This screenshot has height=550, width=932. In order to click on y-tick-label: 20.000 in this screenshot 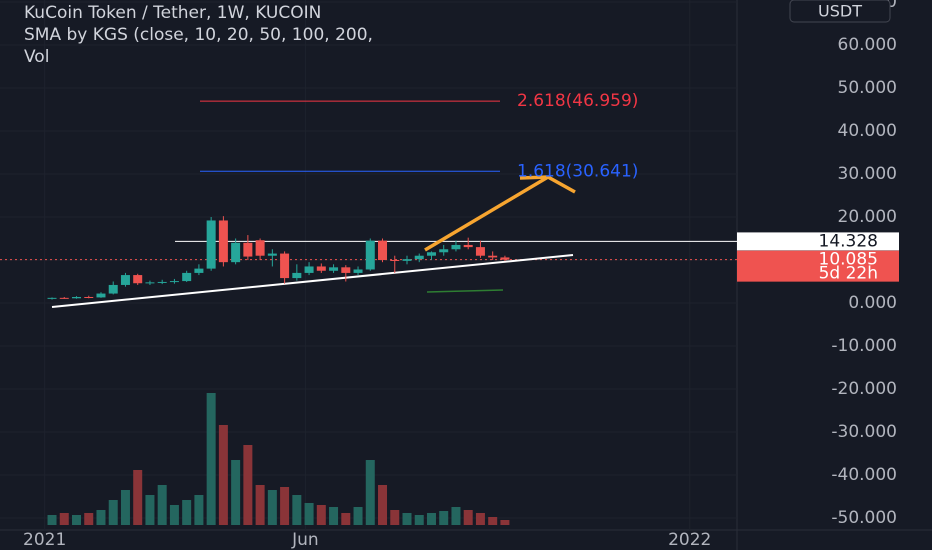, I will do `click(867, 217)`.